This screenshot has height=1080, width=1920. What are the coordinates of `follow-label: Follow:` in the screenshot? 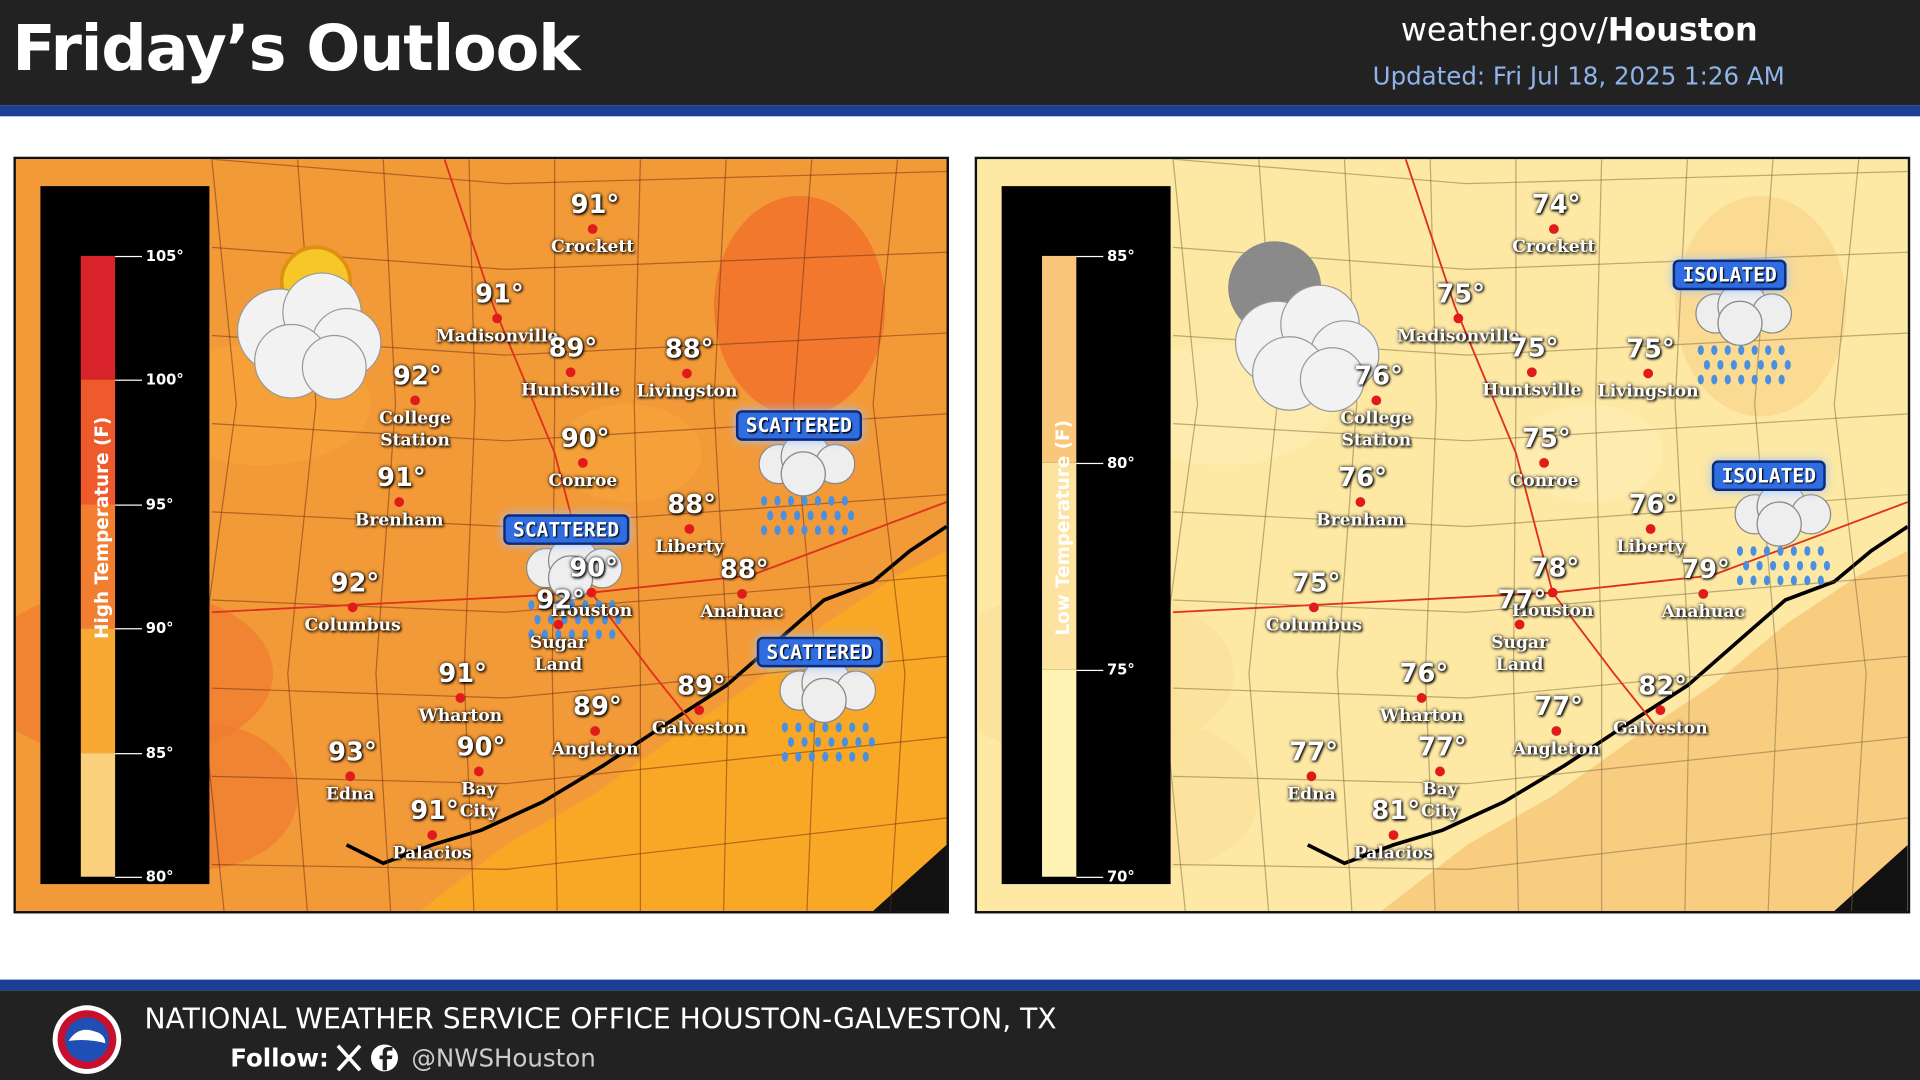 It's located at (279, 1058).